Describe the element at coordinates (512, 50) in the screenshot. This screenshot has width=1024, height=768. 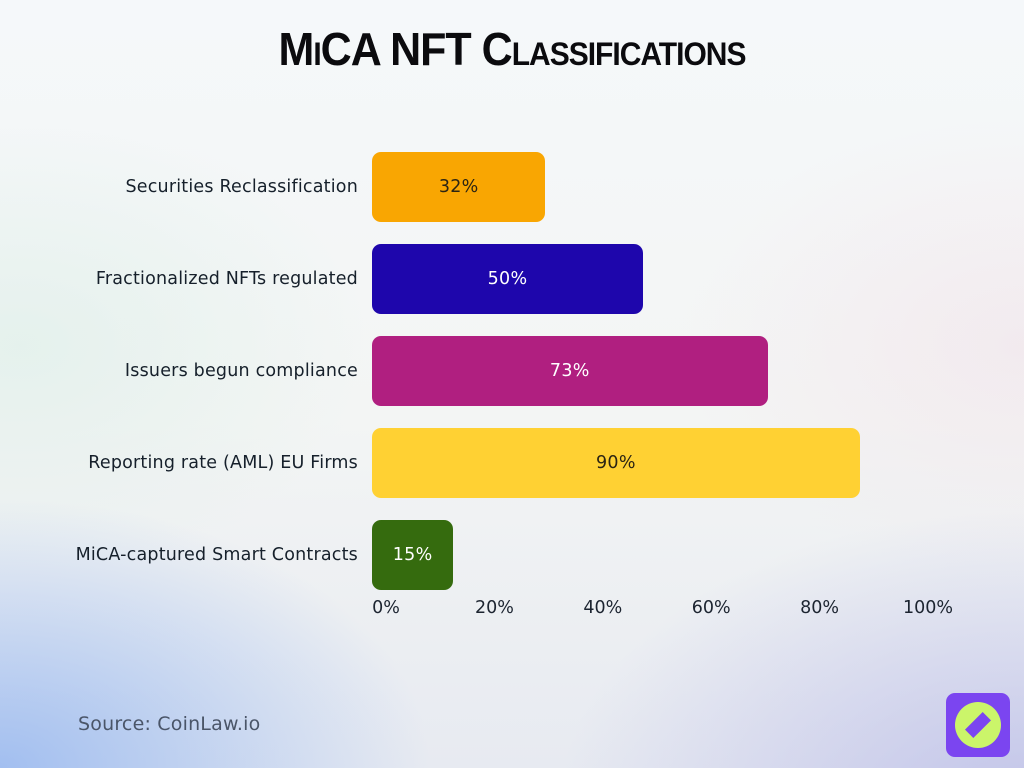
I see `chart-title: MiCA NFT Classifications` at that location.